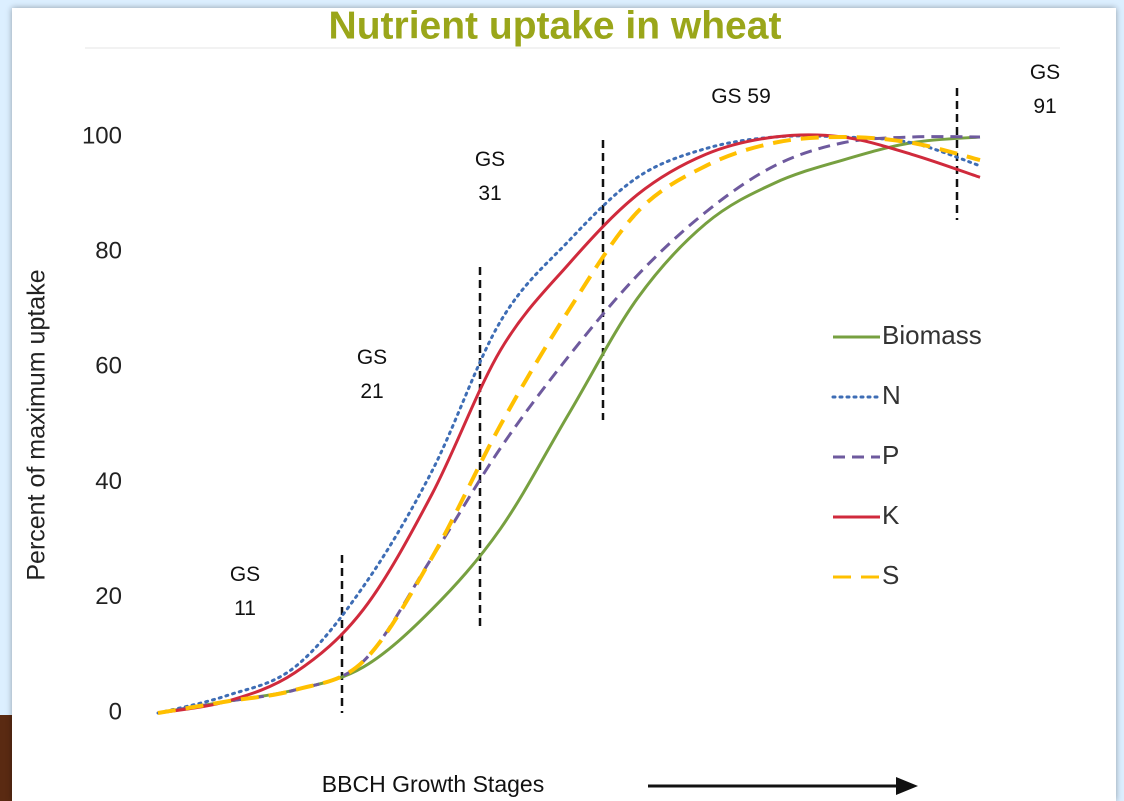 The width and height of the screenshot is (1124, 801). Describe the element at coordinates (891, 395) in the screenshot. I see `legend-label: N` at that location.